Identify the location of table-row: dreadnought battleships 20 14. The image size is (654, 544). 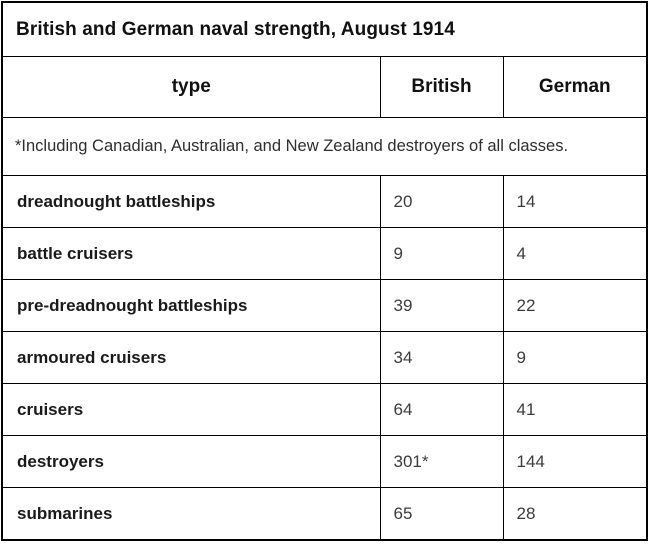
(324, 201).